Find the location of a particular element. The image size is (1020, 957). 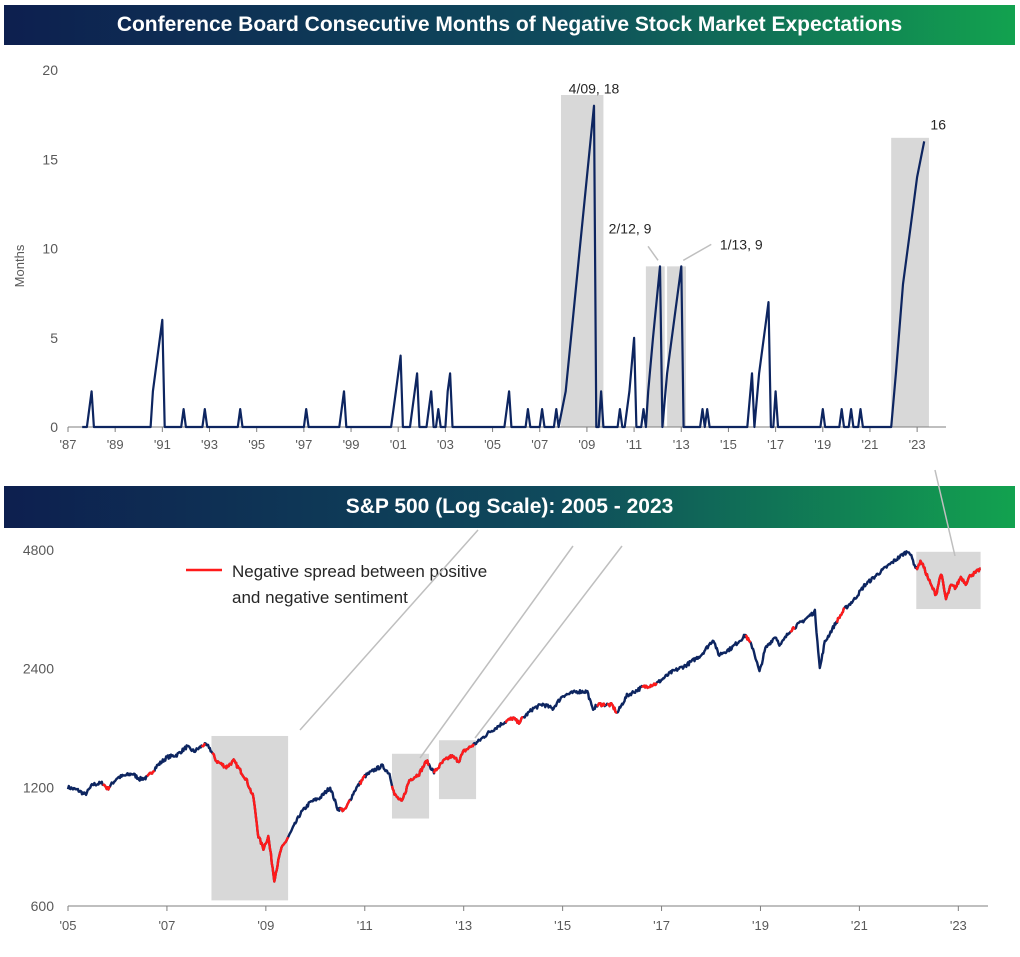

chart1-annotation-3: 16 is located at coordinates (938, 124).